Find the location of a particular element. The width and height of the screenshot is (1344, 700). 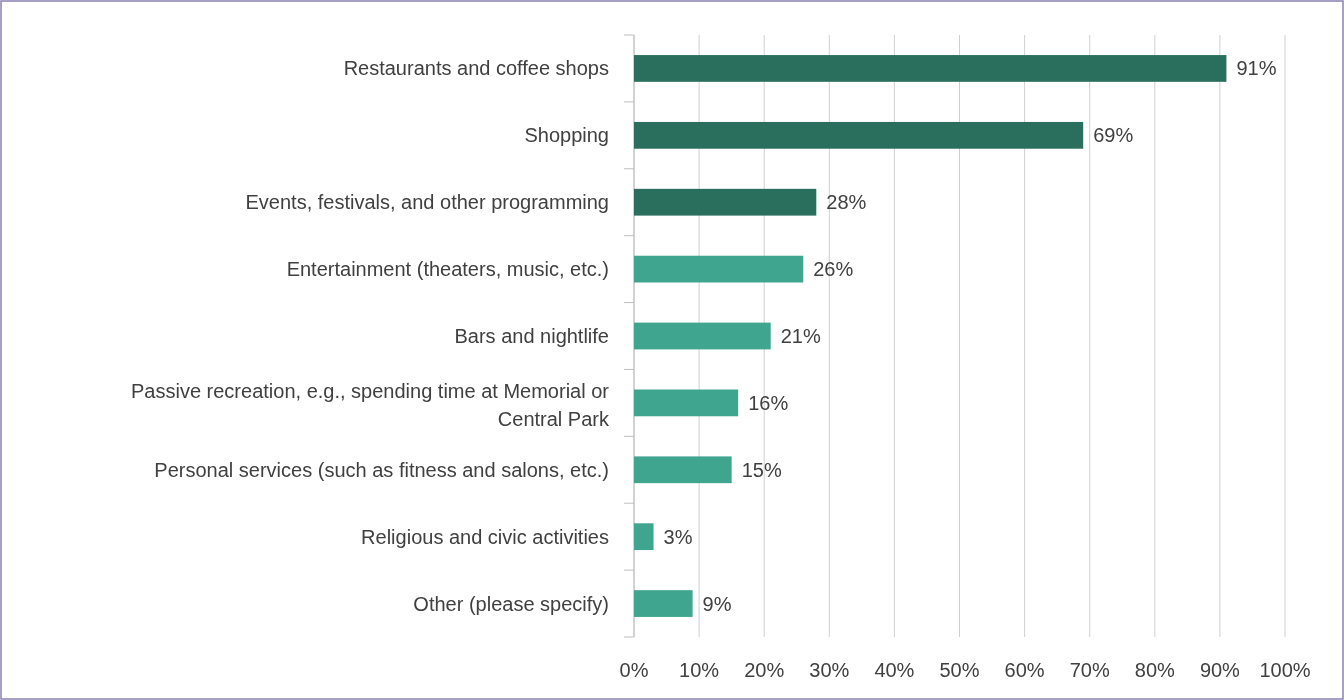

data-label: 16% is located at coordinates (768, 402).